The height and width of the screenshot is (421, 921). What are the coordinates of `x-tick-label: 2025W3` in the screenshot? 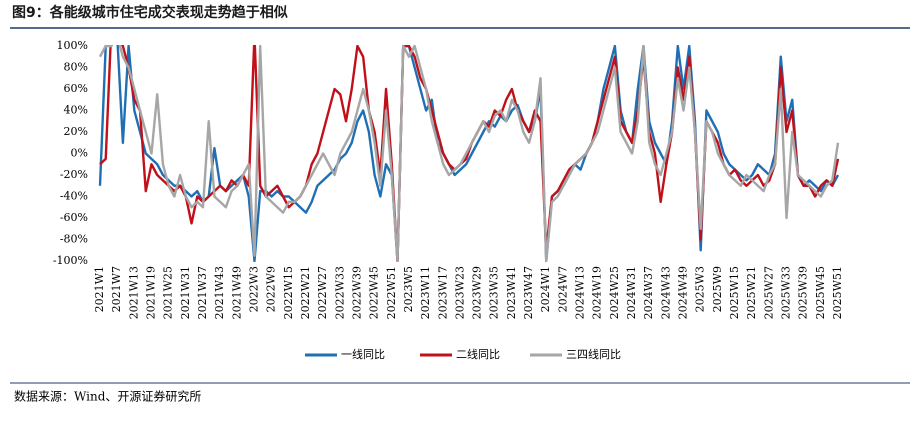 It's located at (700, 289).